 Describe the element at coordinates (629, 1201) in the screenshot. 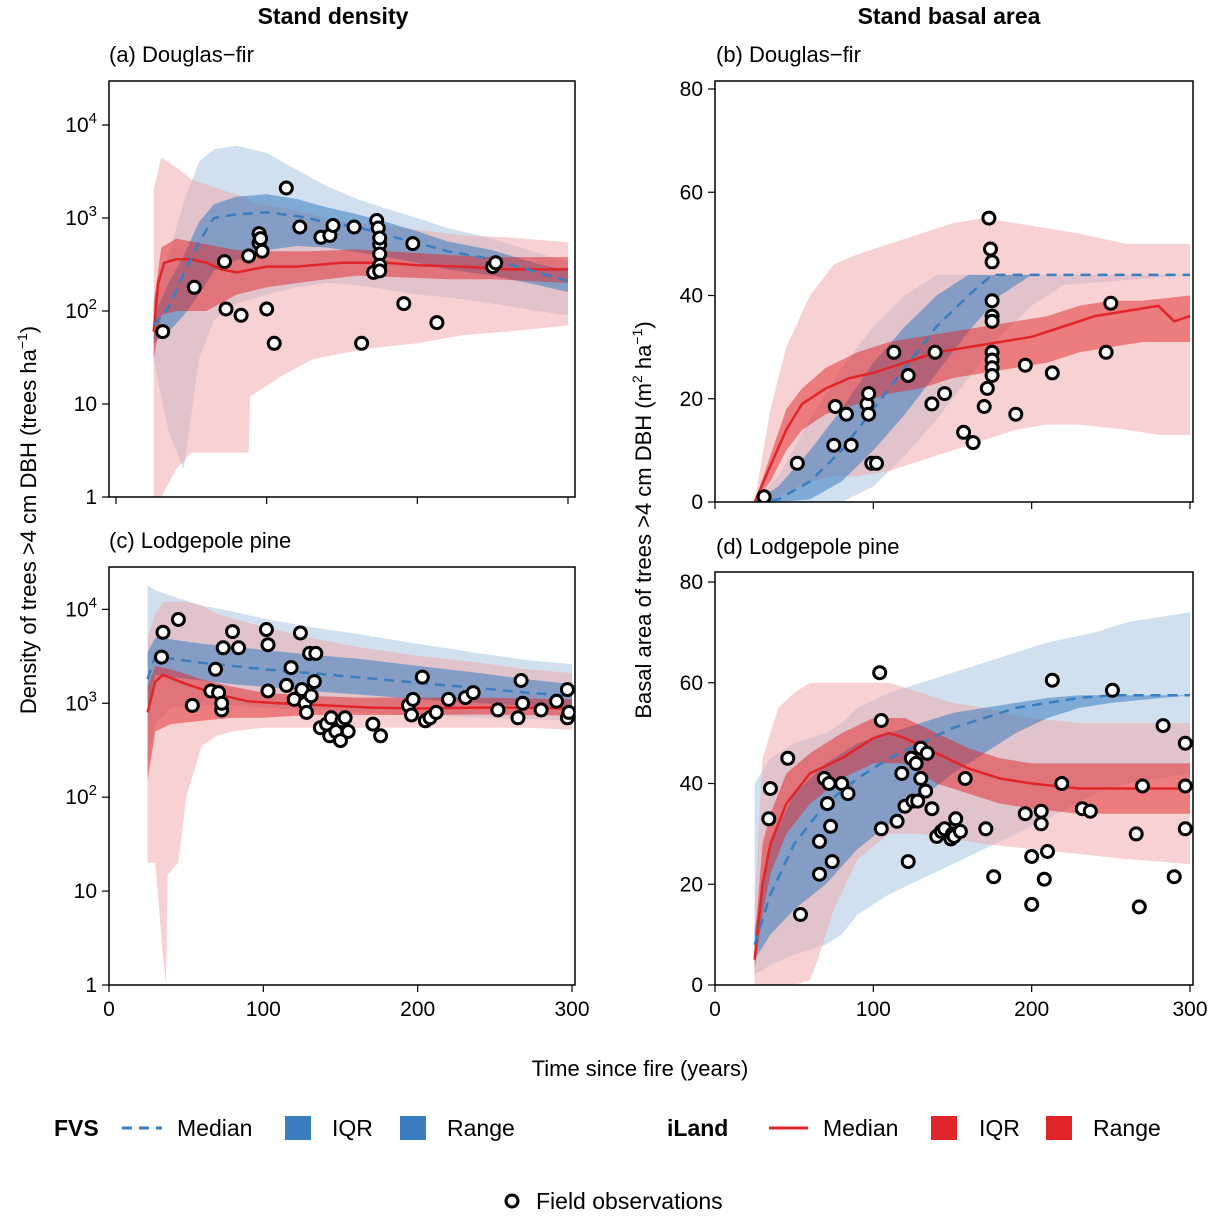

I see `legend-field-label: Field observations` at that location.